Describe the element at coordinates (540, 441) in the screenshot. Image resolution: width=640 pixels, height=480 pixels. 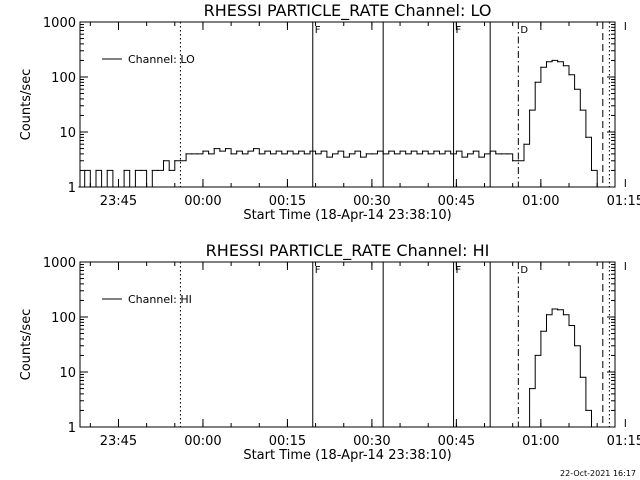
I see `x-tick-label: 01:00` at that location.